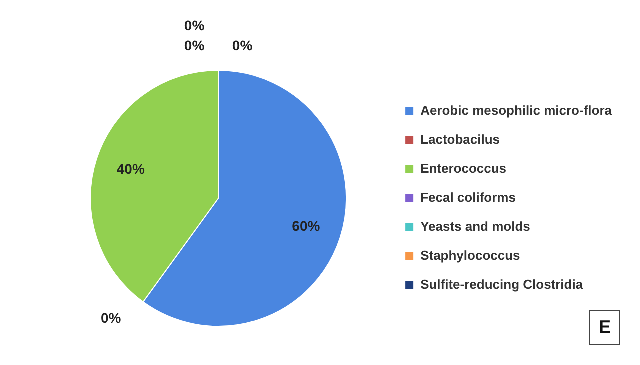  What do you see at coordinates (306, 226) in the screenshot?
I see `data-label: 60%` at bounding box center [306, 226].